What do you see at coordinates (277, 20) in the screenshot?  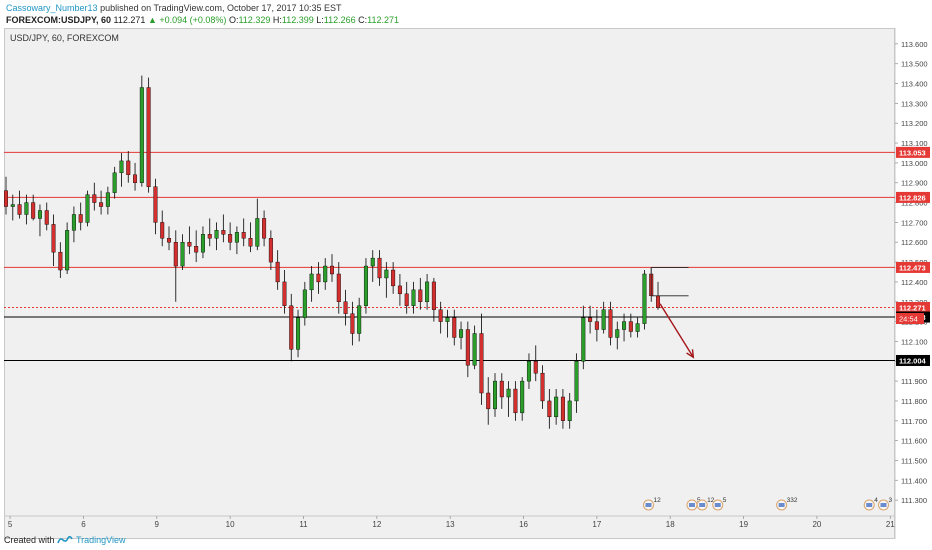 I see `high-label: H:` at bounding box center [277, 20].